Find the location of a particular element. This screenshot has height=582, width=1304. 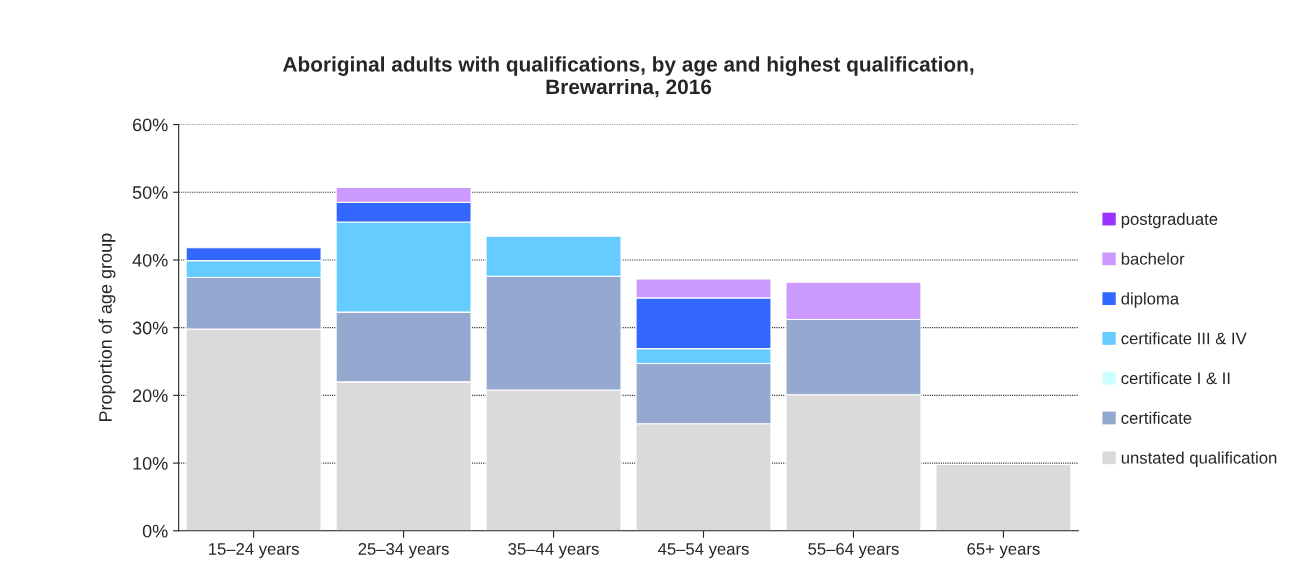

y-tick-label: 50% is located at coordinates (150, 192).